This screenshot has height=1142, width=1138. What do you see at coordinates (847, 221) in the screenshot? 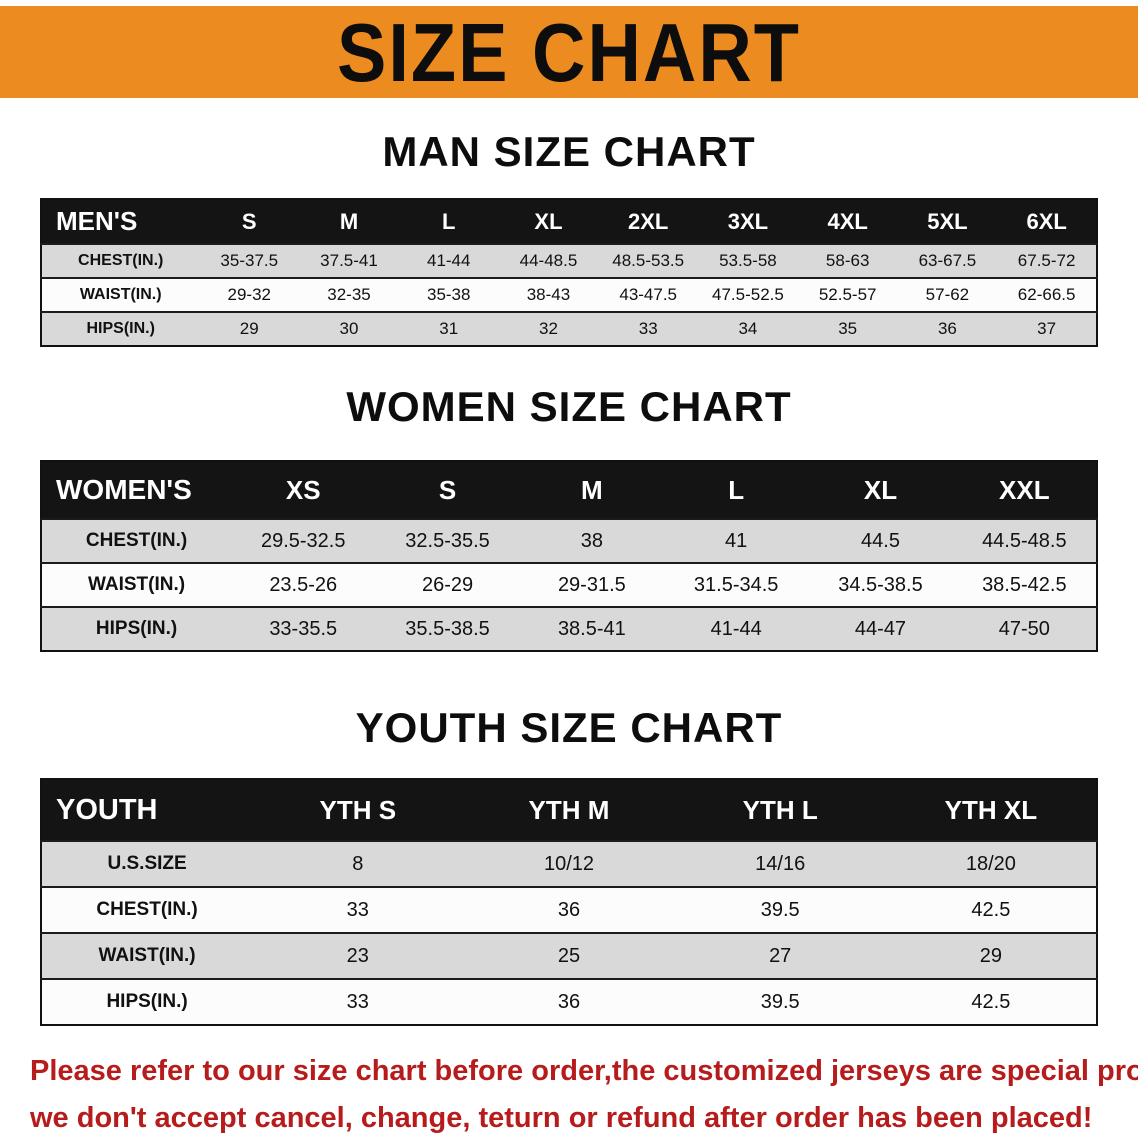
I see `size-column-header: 4XL` at bounding box center [847, 221].